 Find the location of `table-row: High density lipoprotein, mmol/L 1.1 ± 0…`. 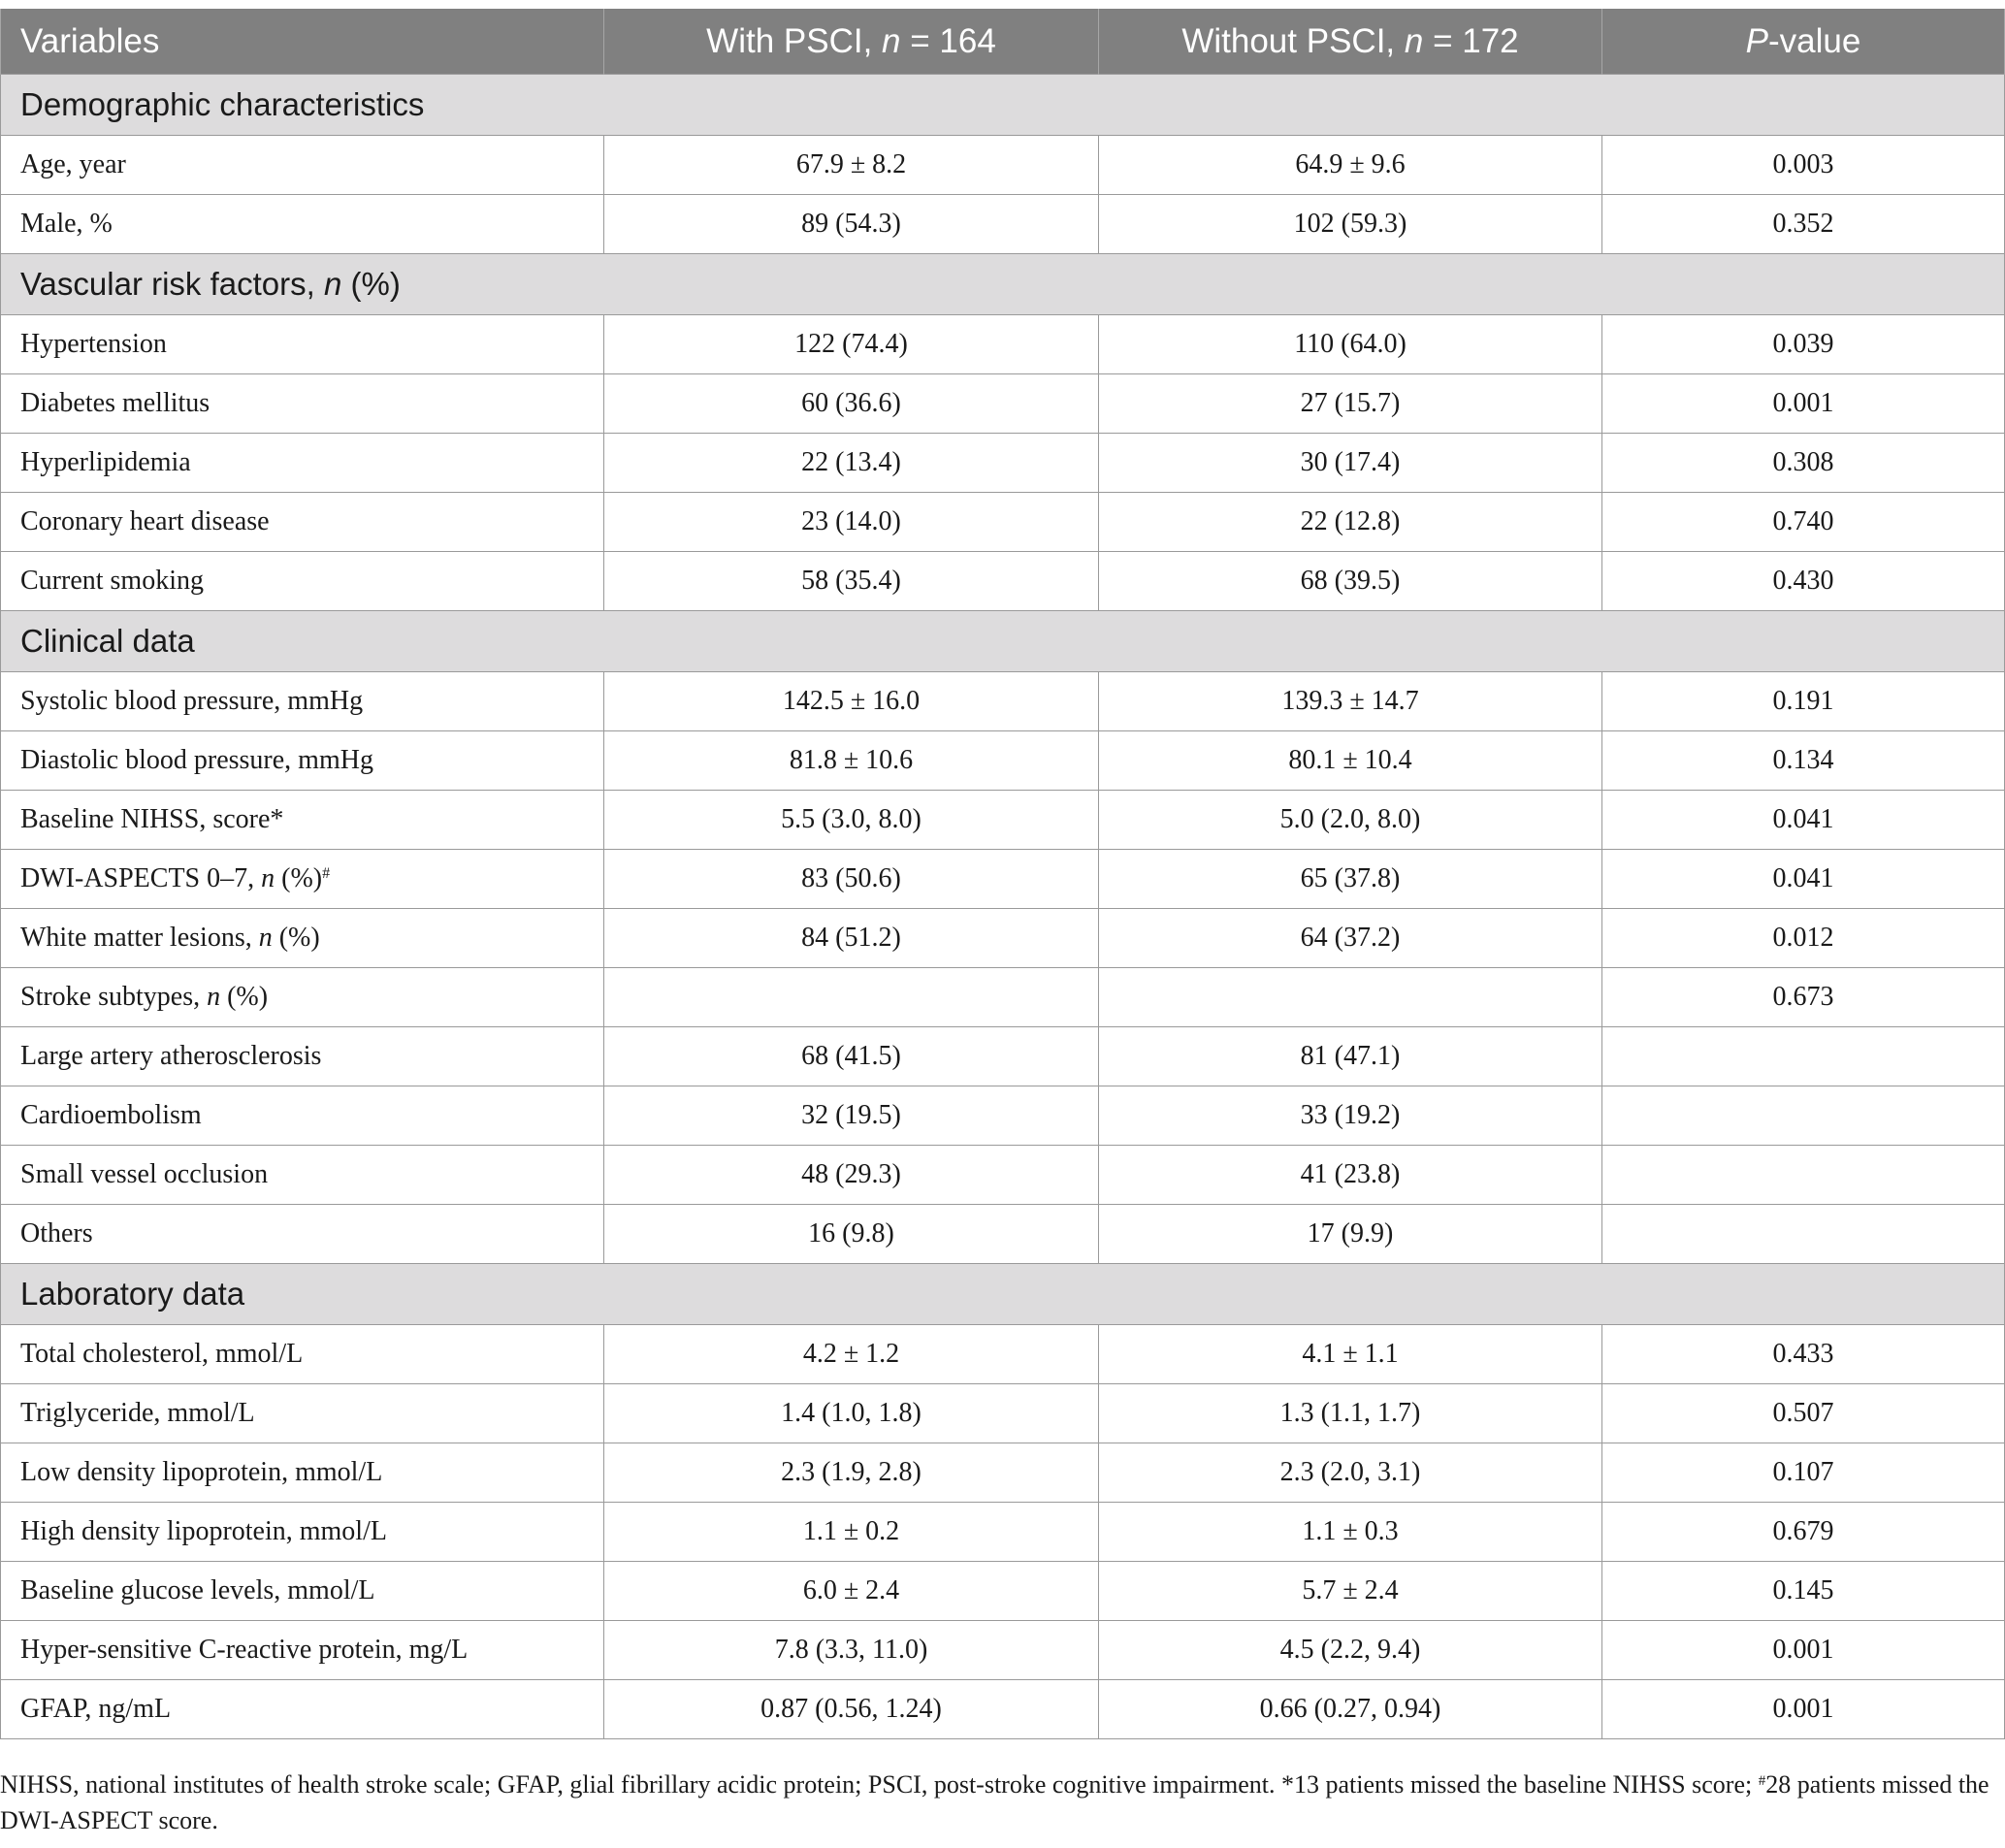

table-row: High density lipoprotein, mmol/L 1.1 ± 0… is located at coordinates (1002, 1532).